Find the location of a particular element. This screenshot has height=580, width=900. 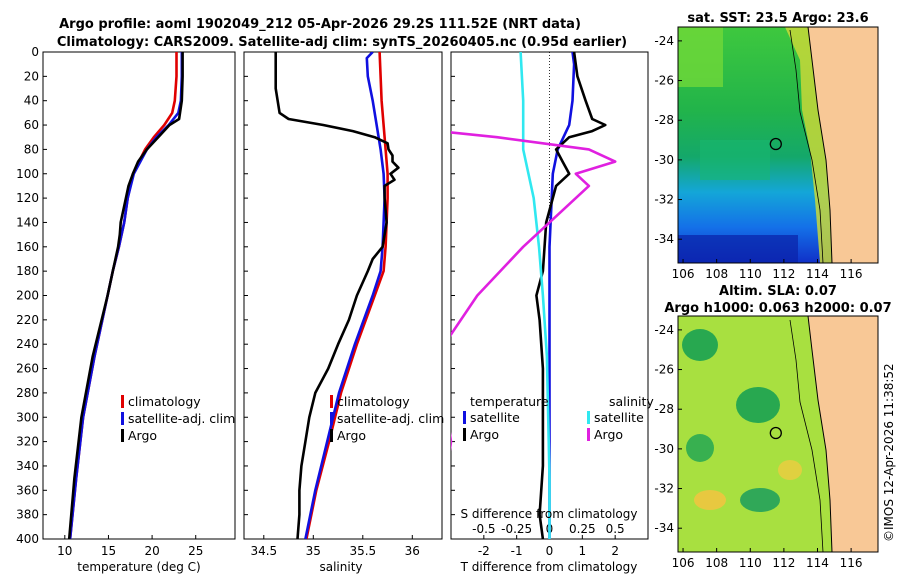

credit-text: ©IMOS 12-Apr-2026 11:38:52 is located at coordinates (889, 452).